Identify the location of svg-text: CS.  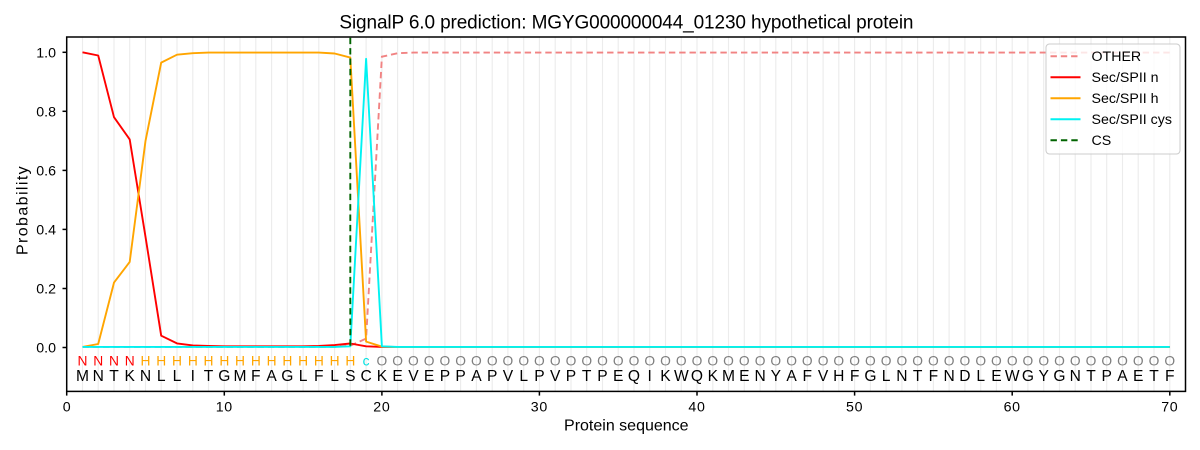
(1102, 141).